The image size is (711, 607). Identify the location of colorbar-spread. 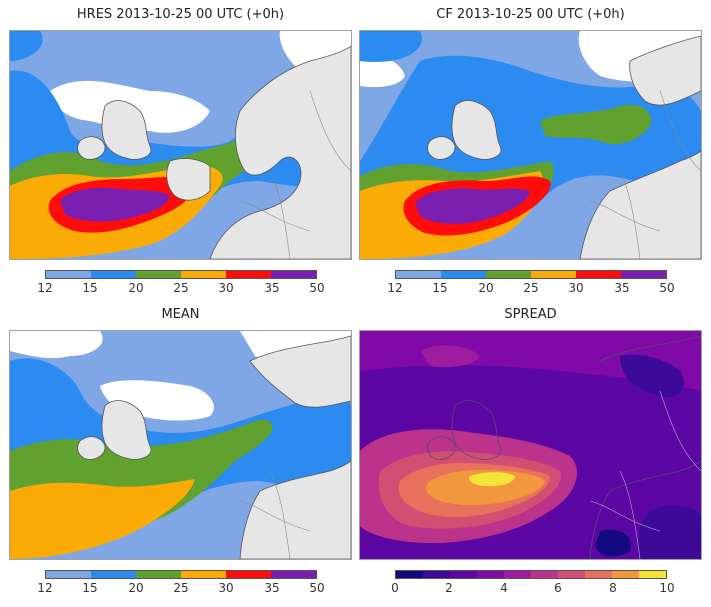
(531, 574).